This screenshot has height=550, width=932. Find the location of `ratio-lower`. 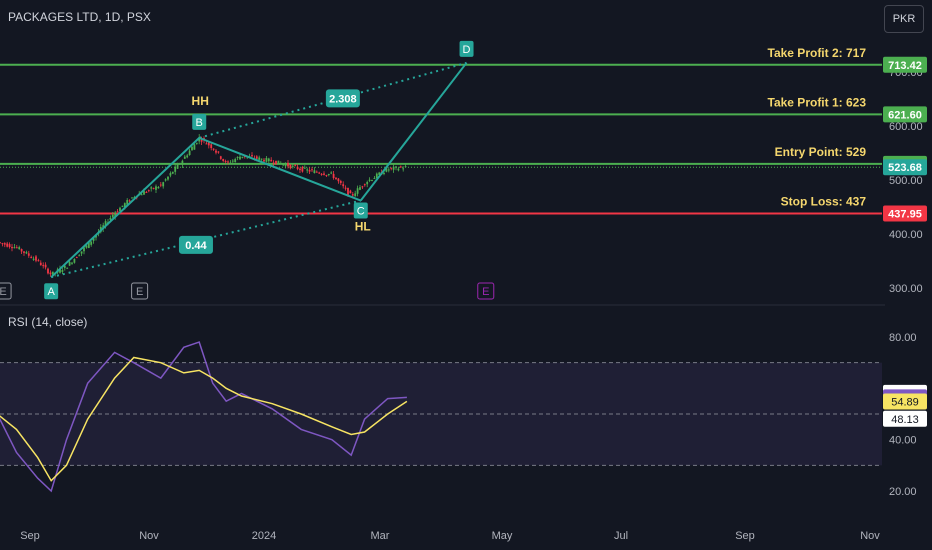

ratio-lower is located at coordinates (195, 244).